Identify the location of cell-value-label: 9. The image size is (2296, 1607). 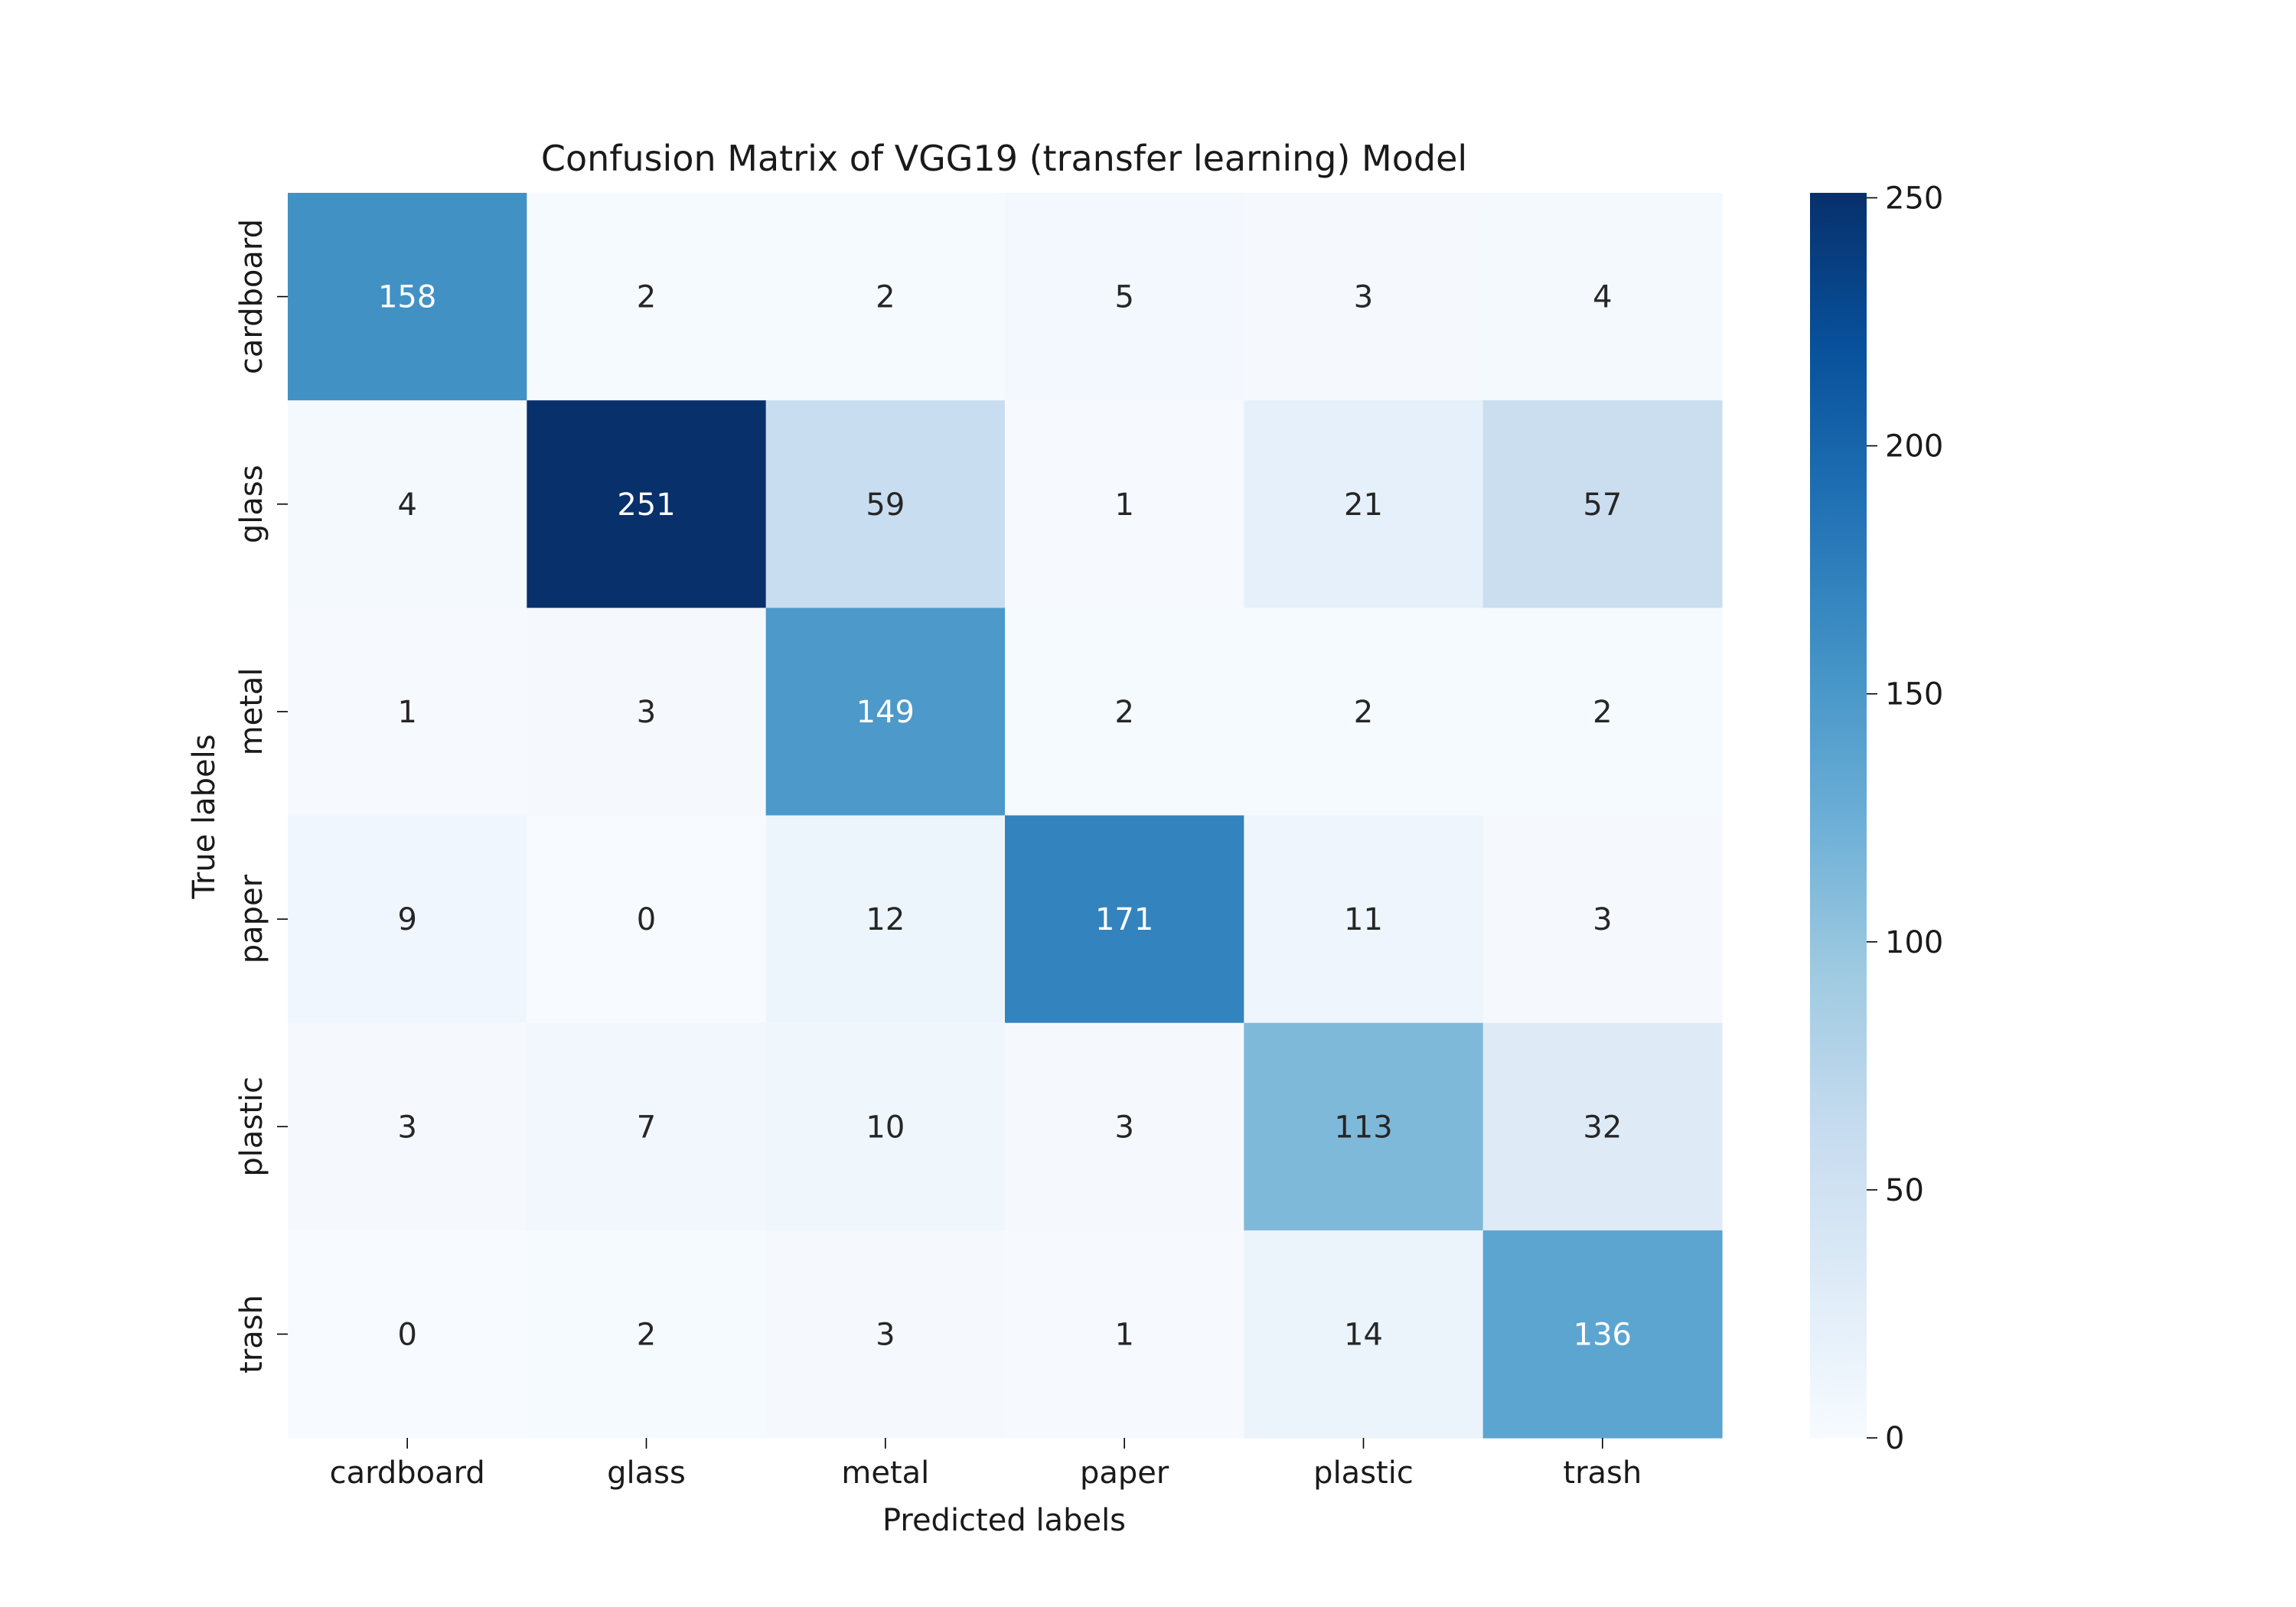
(406, 920).